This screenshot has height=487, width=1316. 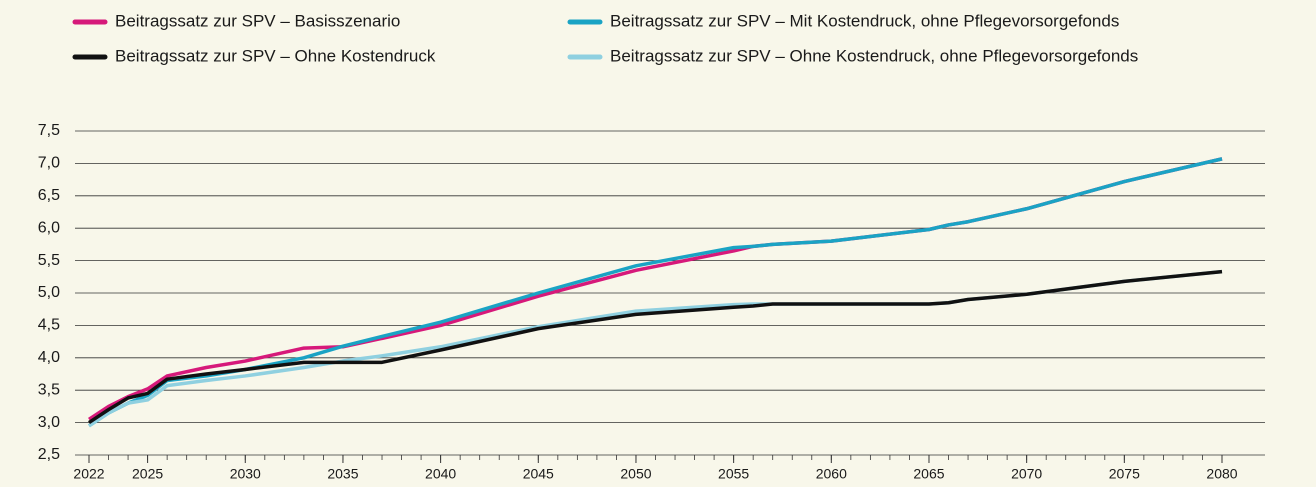 What do you see at coordinates (928, 474) in the screenshot?
I see `x-tick-label: 2065` at bounding box center [928, 474].